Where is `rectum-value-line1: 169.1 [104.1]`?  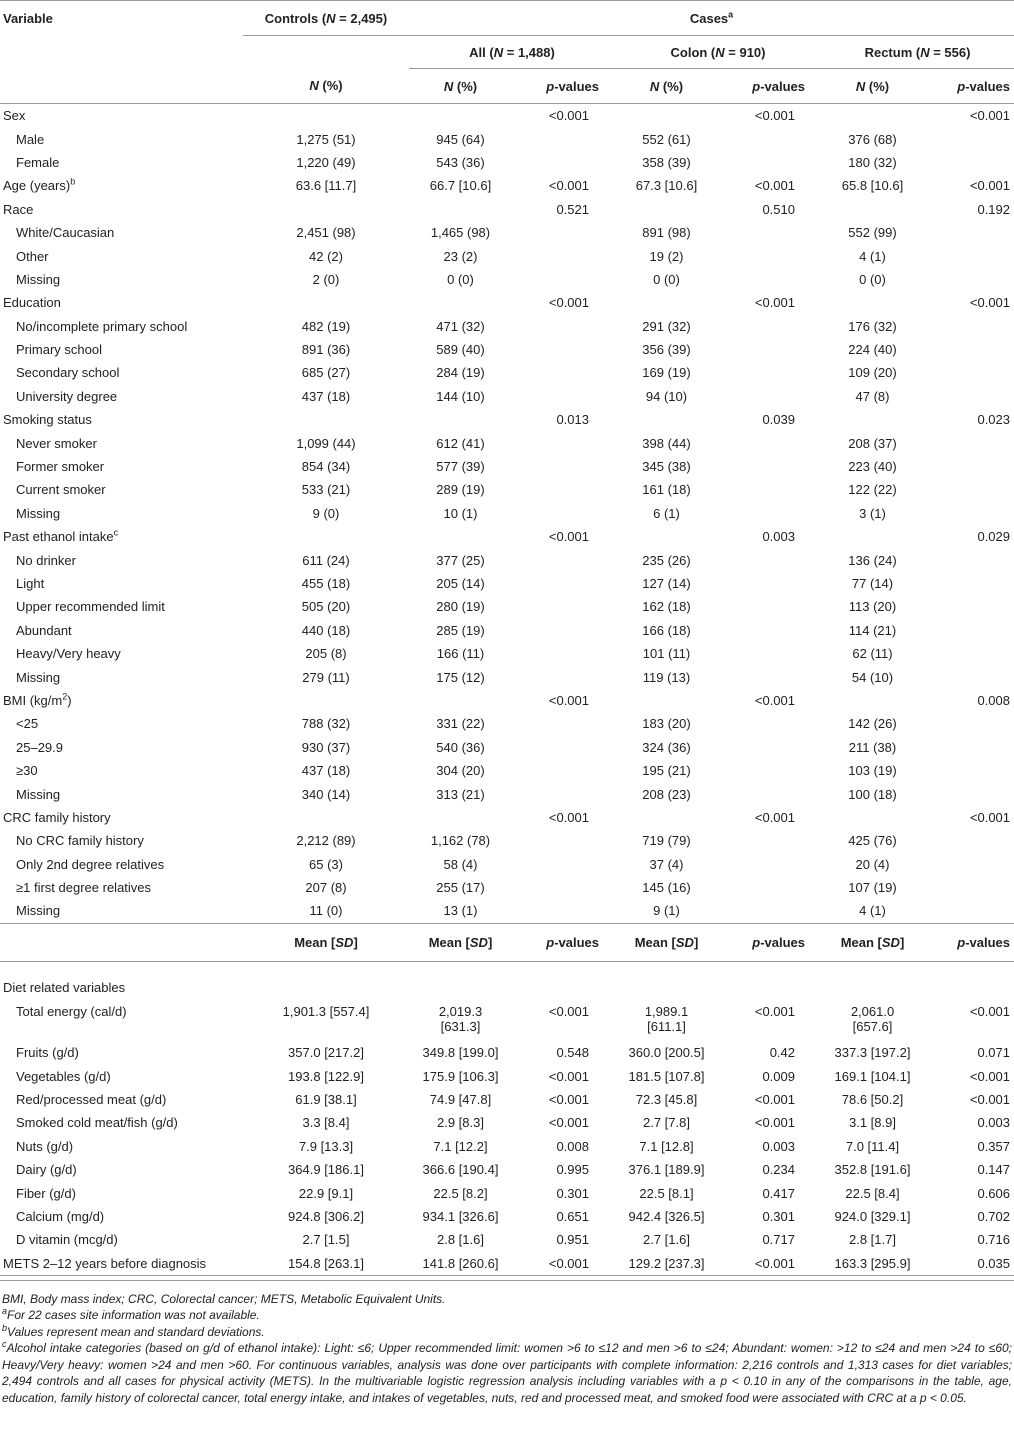
rectum-value-line1: 169.1 [104.1] is located at coordinates (872, 1076).